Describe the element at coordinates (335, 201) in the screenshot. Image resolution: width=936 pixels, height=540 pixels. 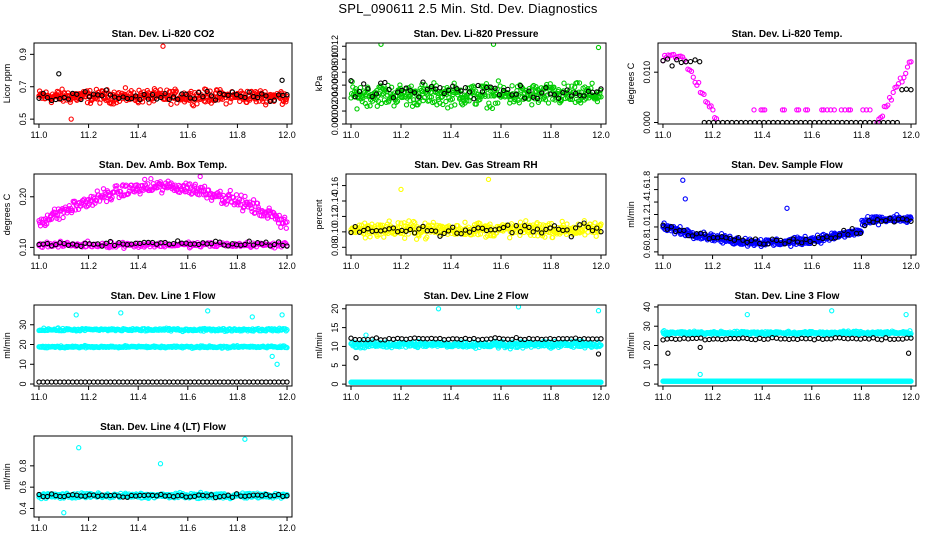
I see `y-tick-label: 0.14` at that location.